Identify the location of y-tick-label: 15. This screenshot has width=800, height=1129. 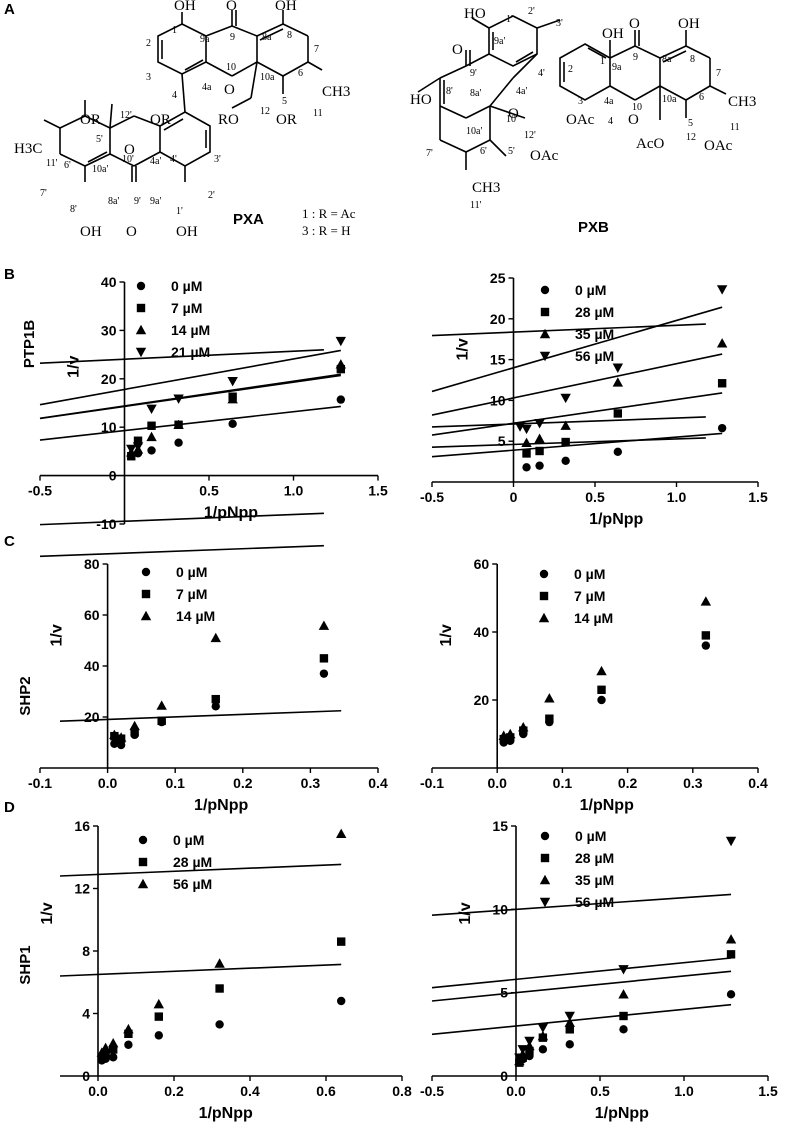
(500, 826).